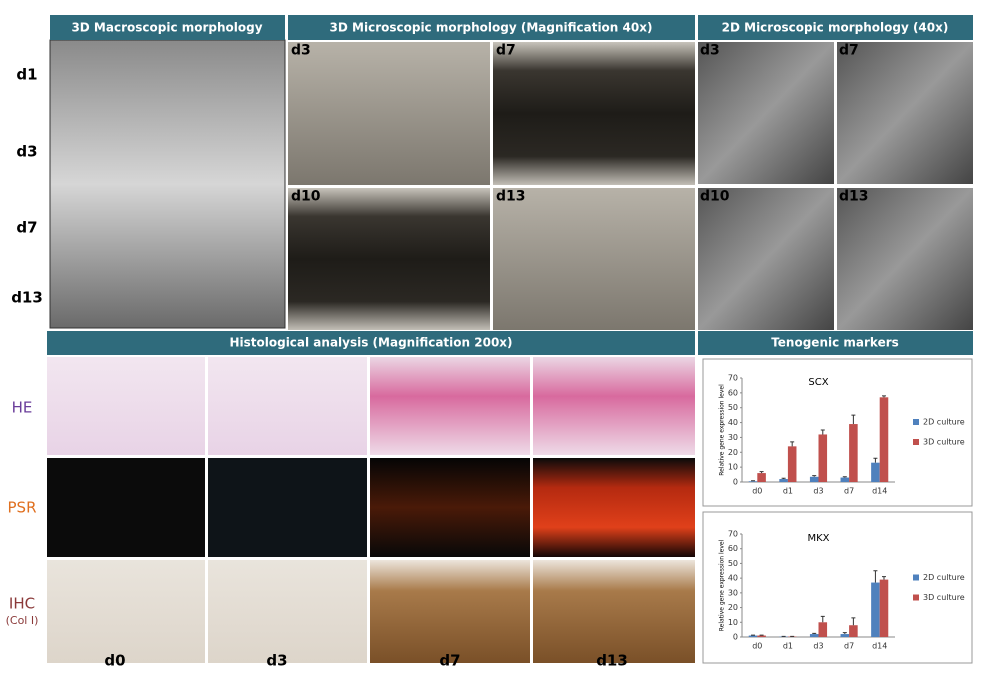 The height and width of the screenshot is (678, 988). Describe the element at coordinates (276, 661) in the screenshot. I see `column-label: d3` at that location.